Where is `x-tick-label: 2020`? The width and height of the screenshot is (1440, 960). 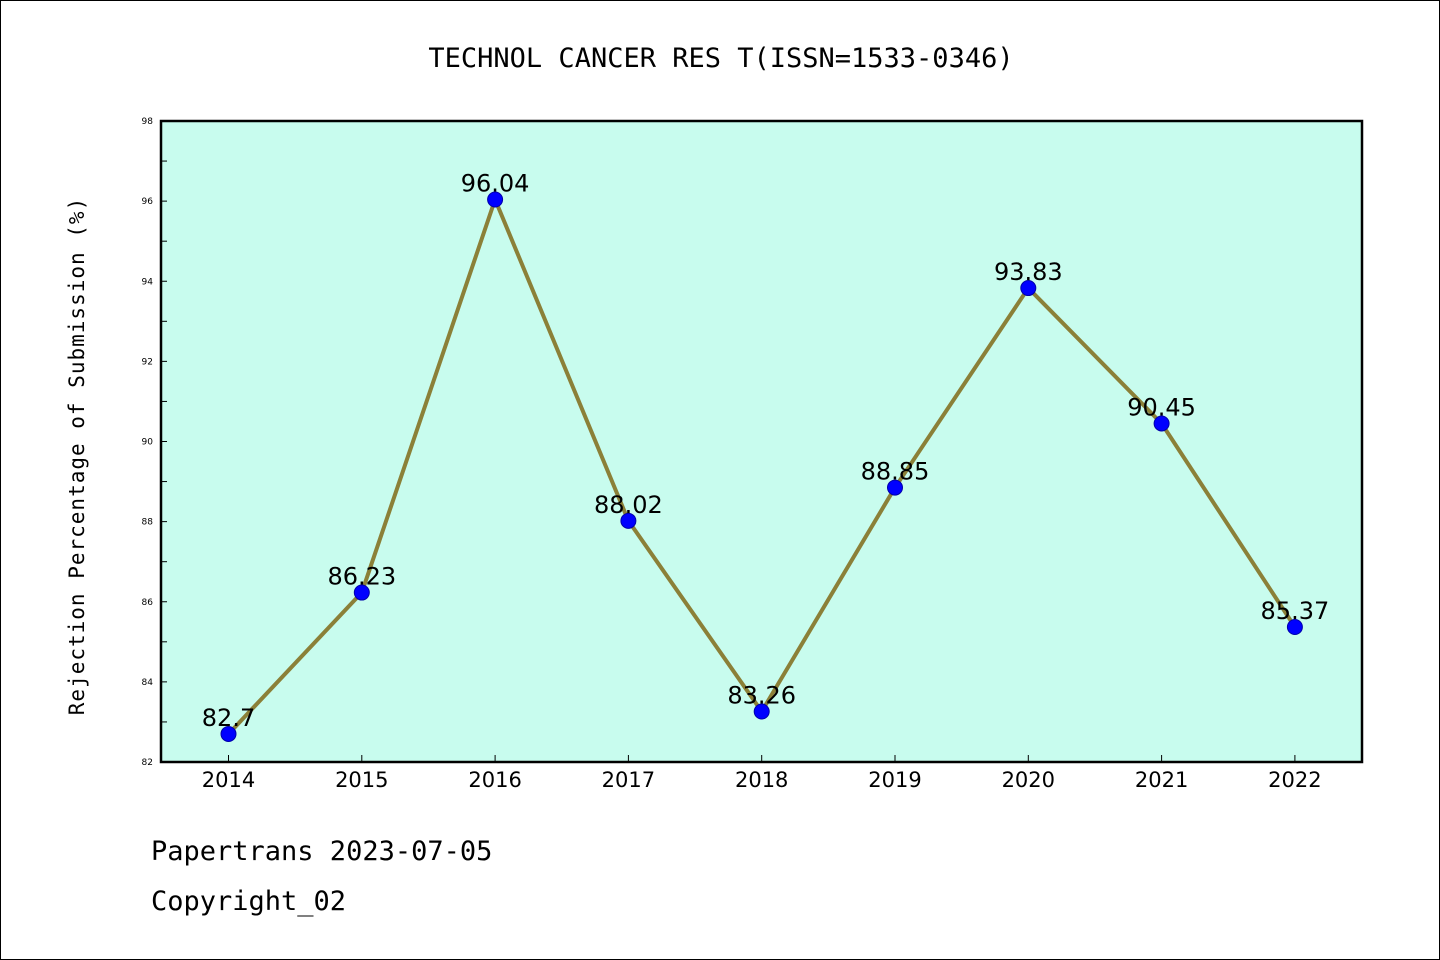 x-tick-label: 2020 is located at coordinates (1028, 780).